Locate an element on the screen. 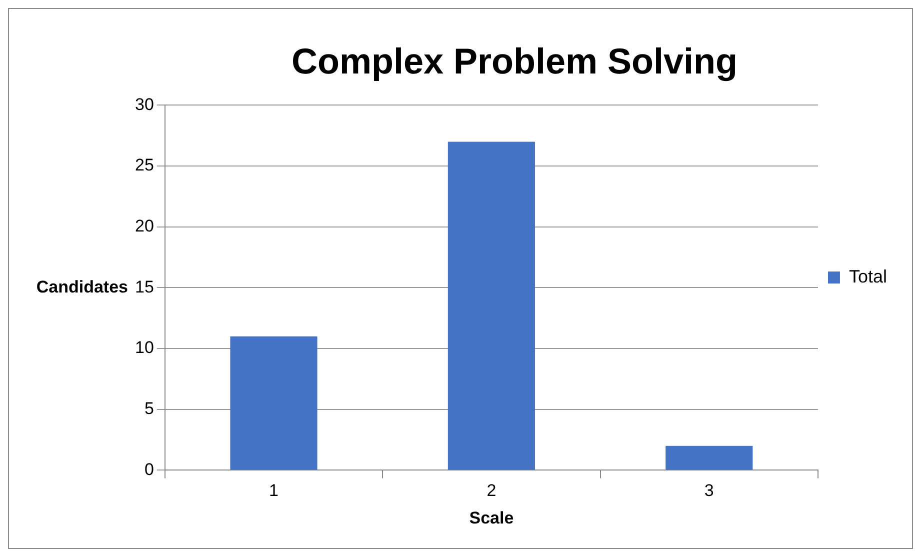  y-tick-label: 10 is located at coordinates (144, 348).